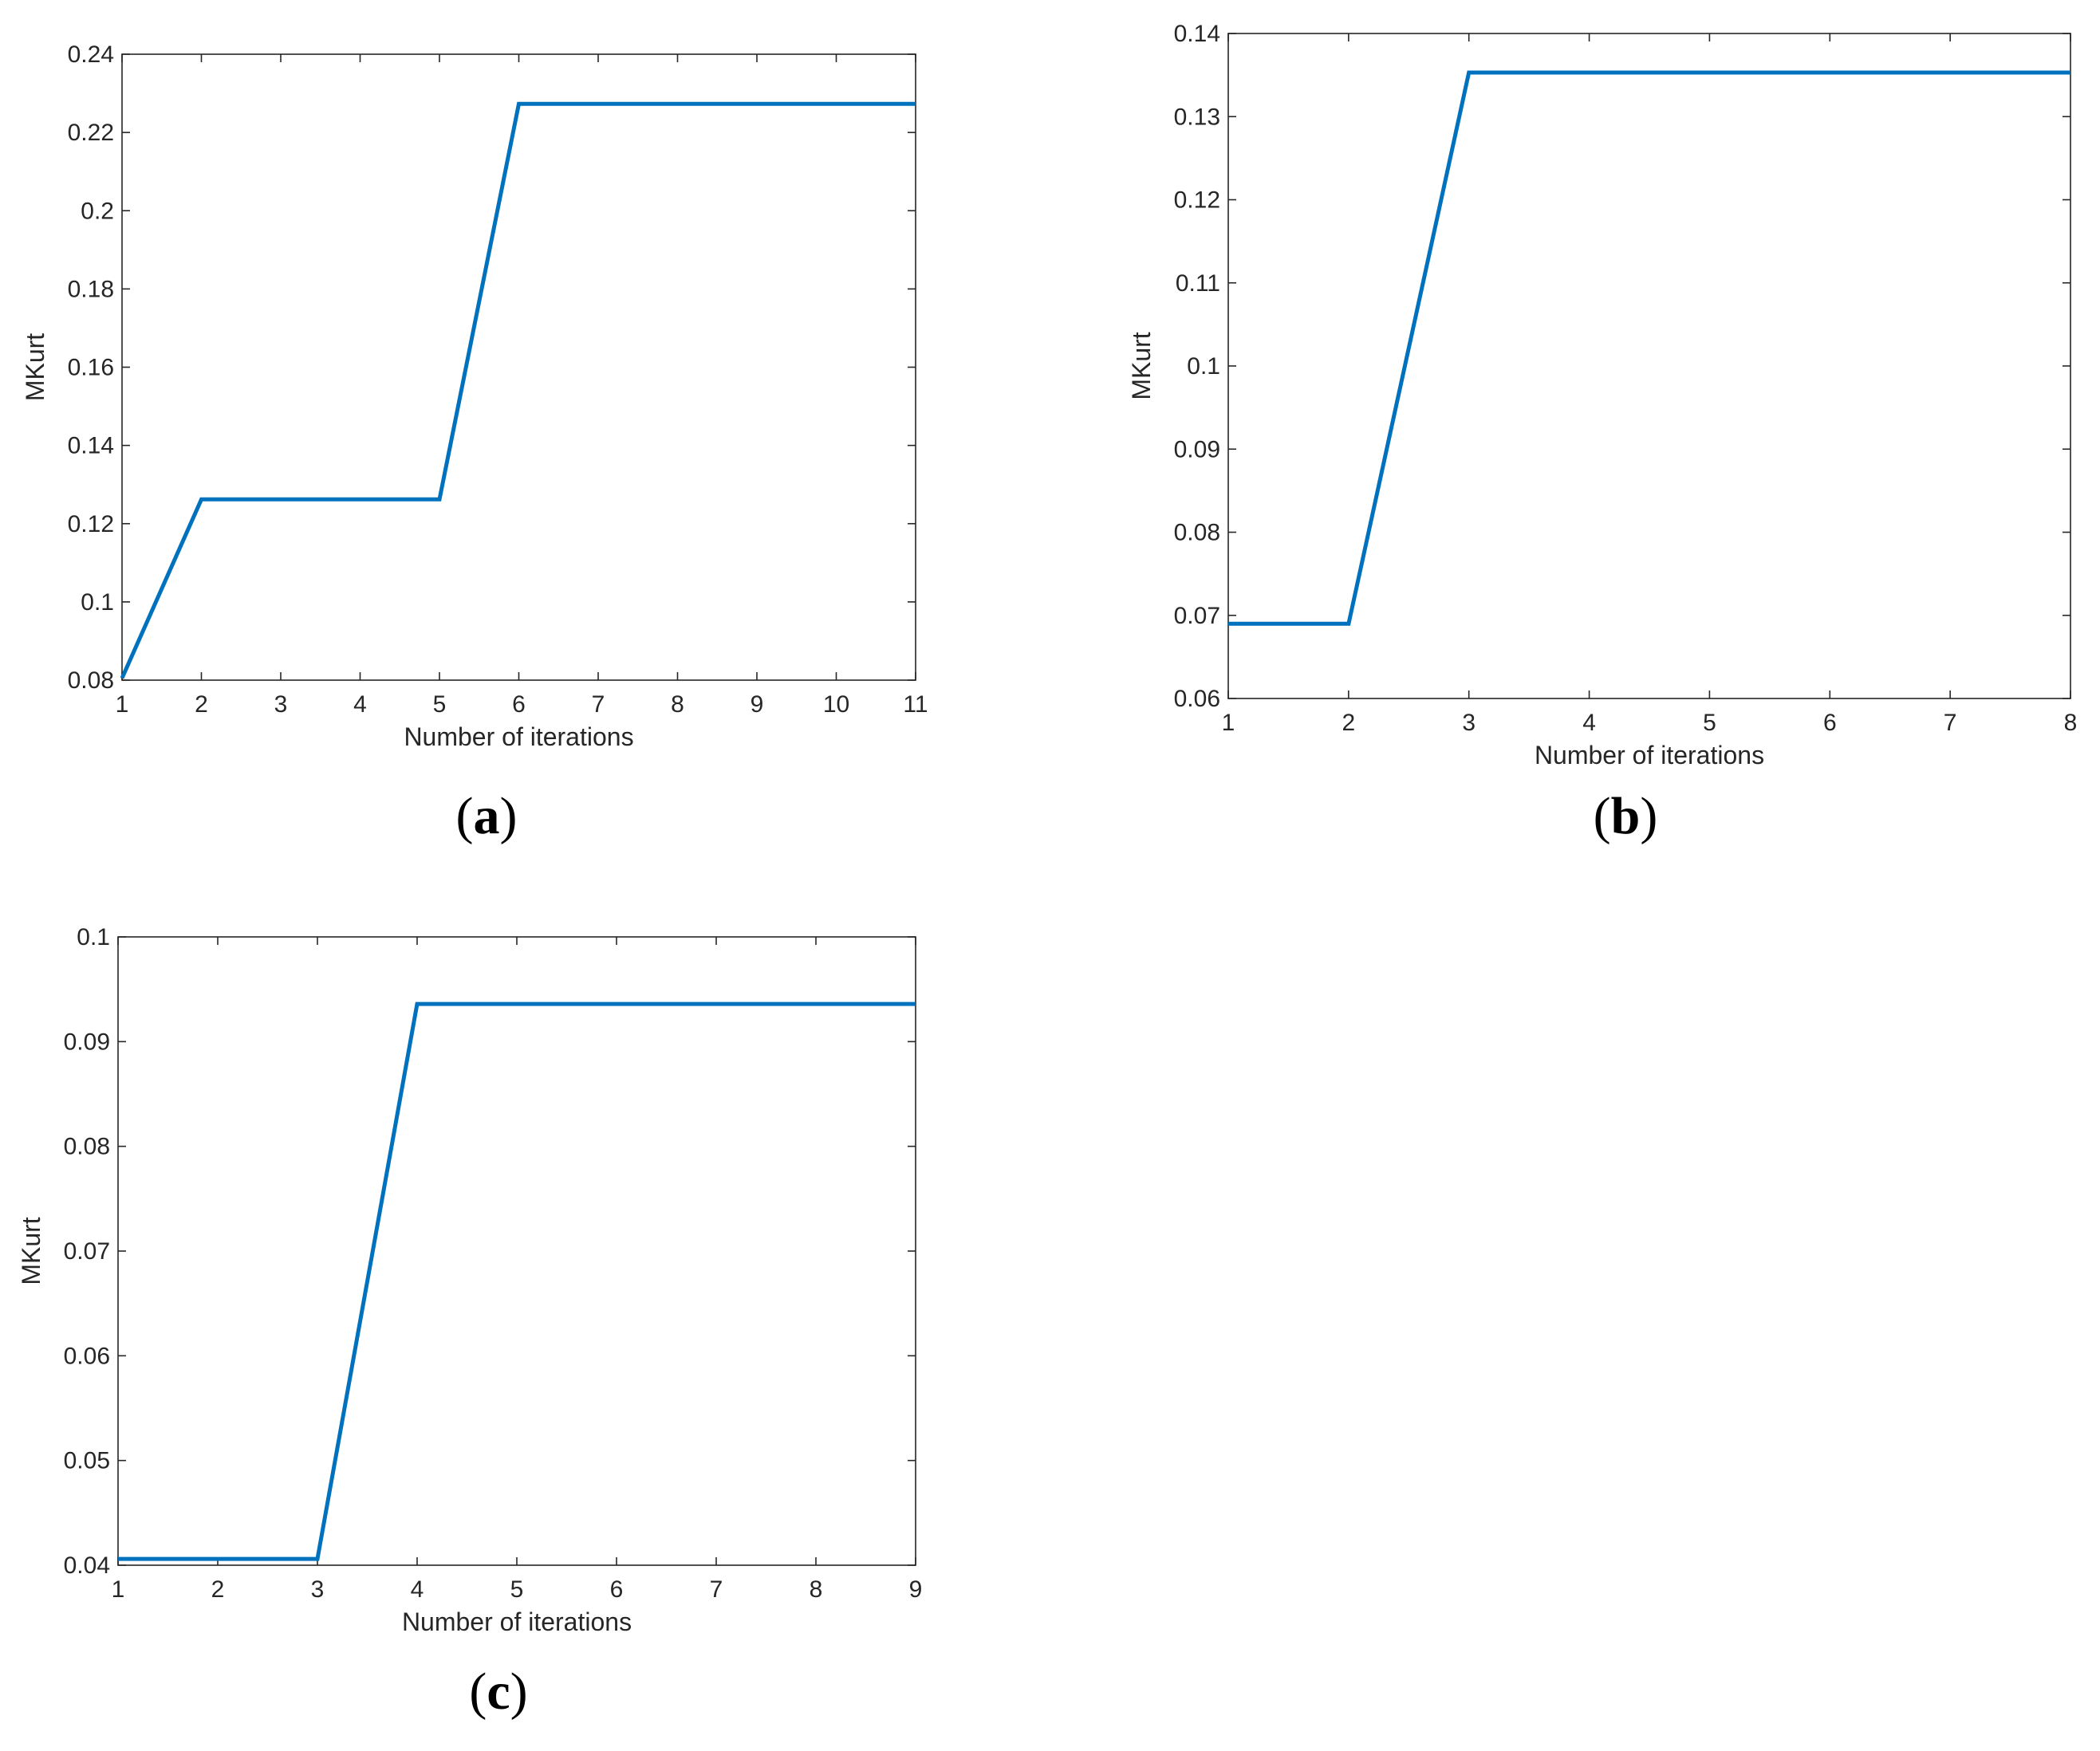 The image size is (2100, 1751). I want to click on plot-area-a, so click(518, 367).